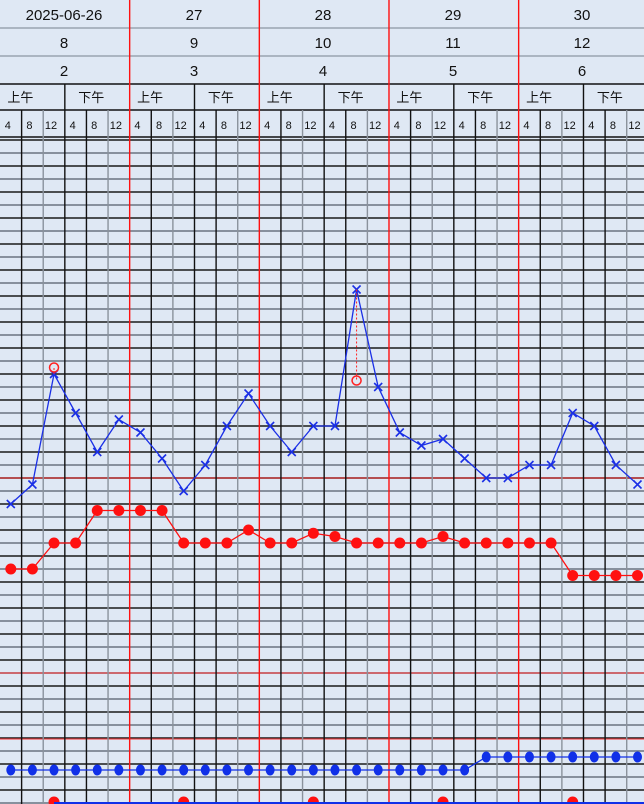 The image size is (644, 804). What do you see at coordinates (582, 43) in the screenshot?
I see `row2-label: 12` at bounding box center [582, 43].